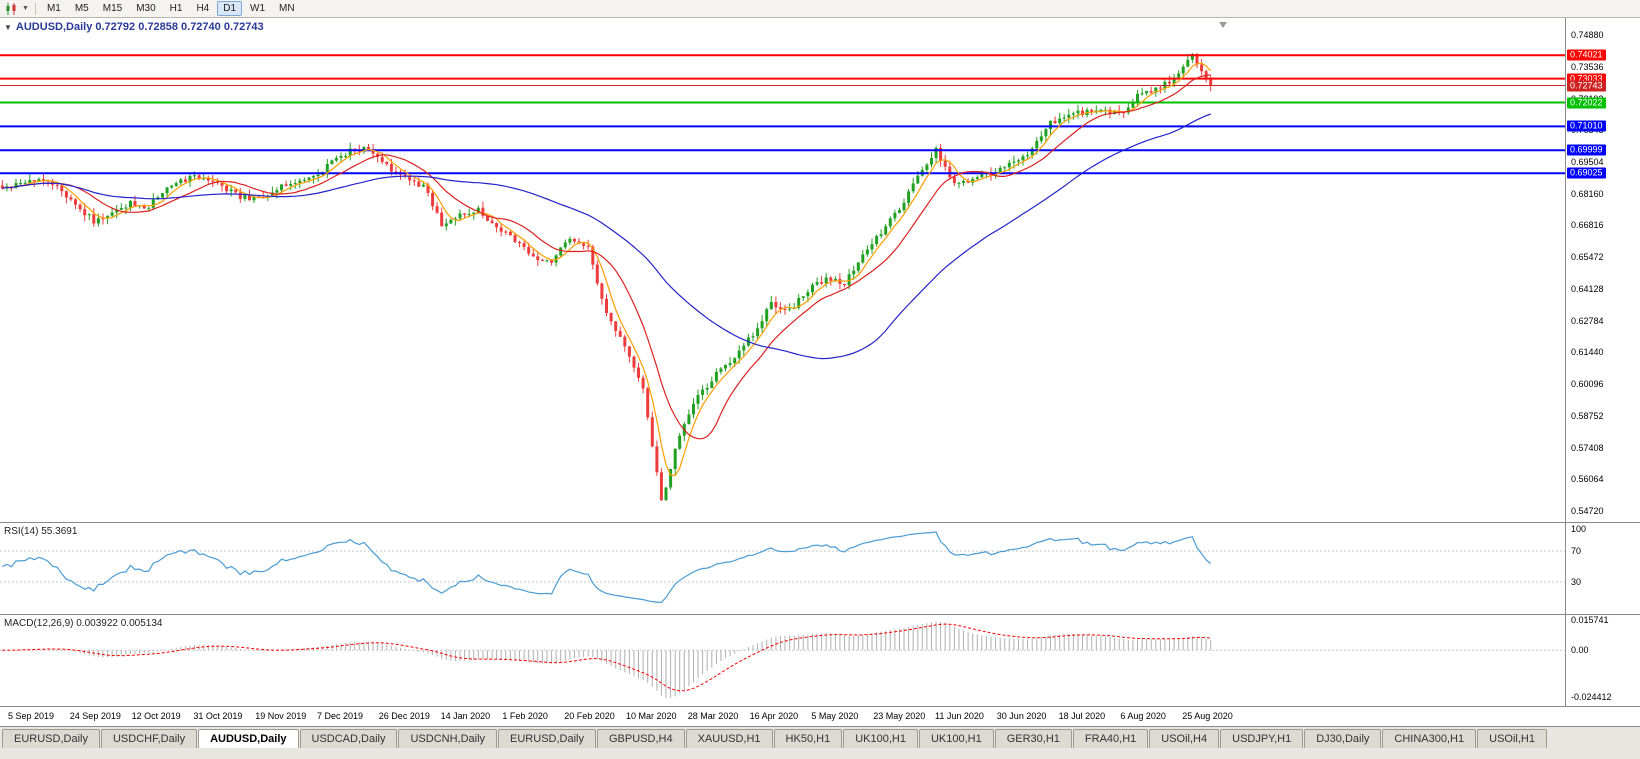 The image size is (1640, 759). What do you see at coordinates (1602, 568) in the screenshot?
I see `rsi-axis: 100 70 30` at bounding box center [1602, 568].